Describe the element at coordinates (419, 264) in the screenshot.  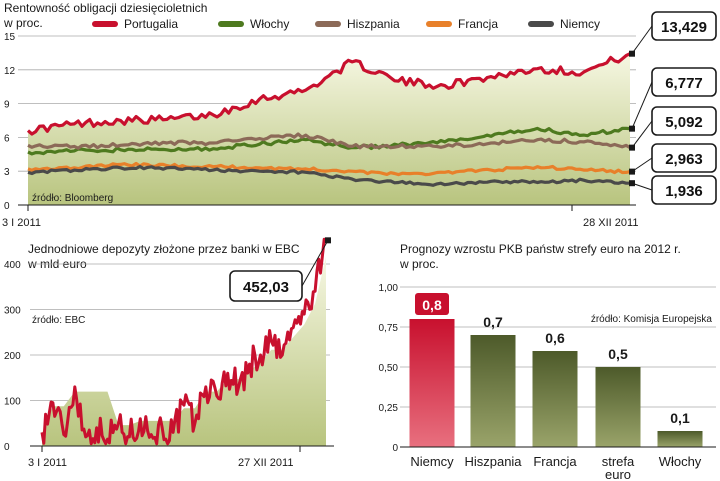
I see `chart3-subtitle: w proc.` at that location.